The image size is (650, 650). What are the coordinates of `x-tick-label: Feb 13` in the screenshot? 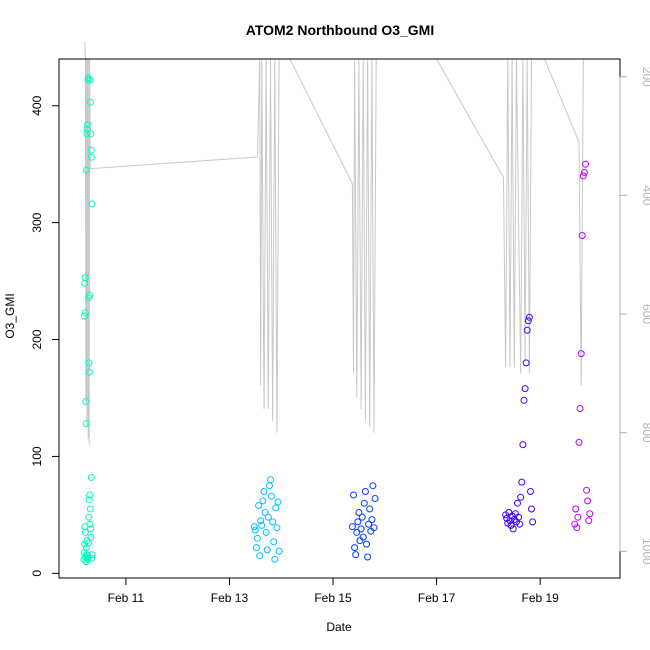 It's located at (230, 598).